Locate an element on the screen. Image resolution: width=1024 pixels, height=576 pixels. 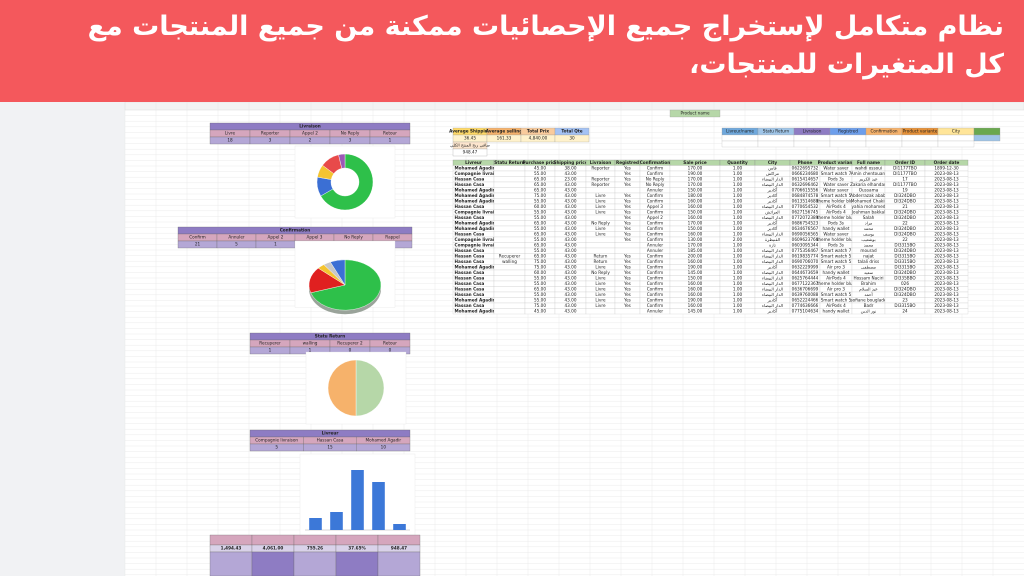
table-cell-text: Hassan Casa is located at coordinates (470, 261).